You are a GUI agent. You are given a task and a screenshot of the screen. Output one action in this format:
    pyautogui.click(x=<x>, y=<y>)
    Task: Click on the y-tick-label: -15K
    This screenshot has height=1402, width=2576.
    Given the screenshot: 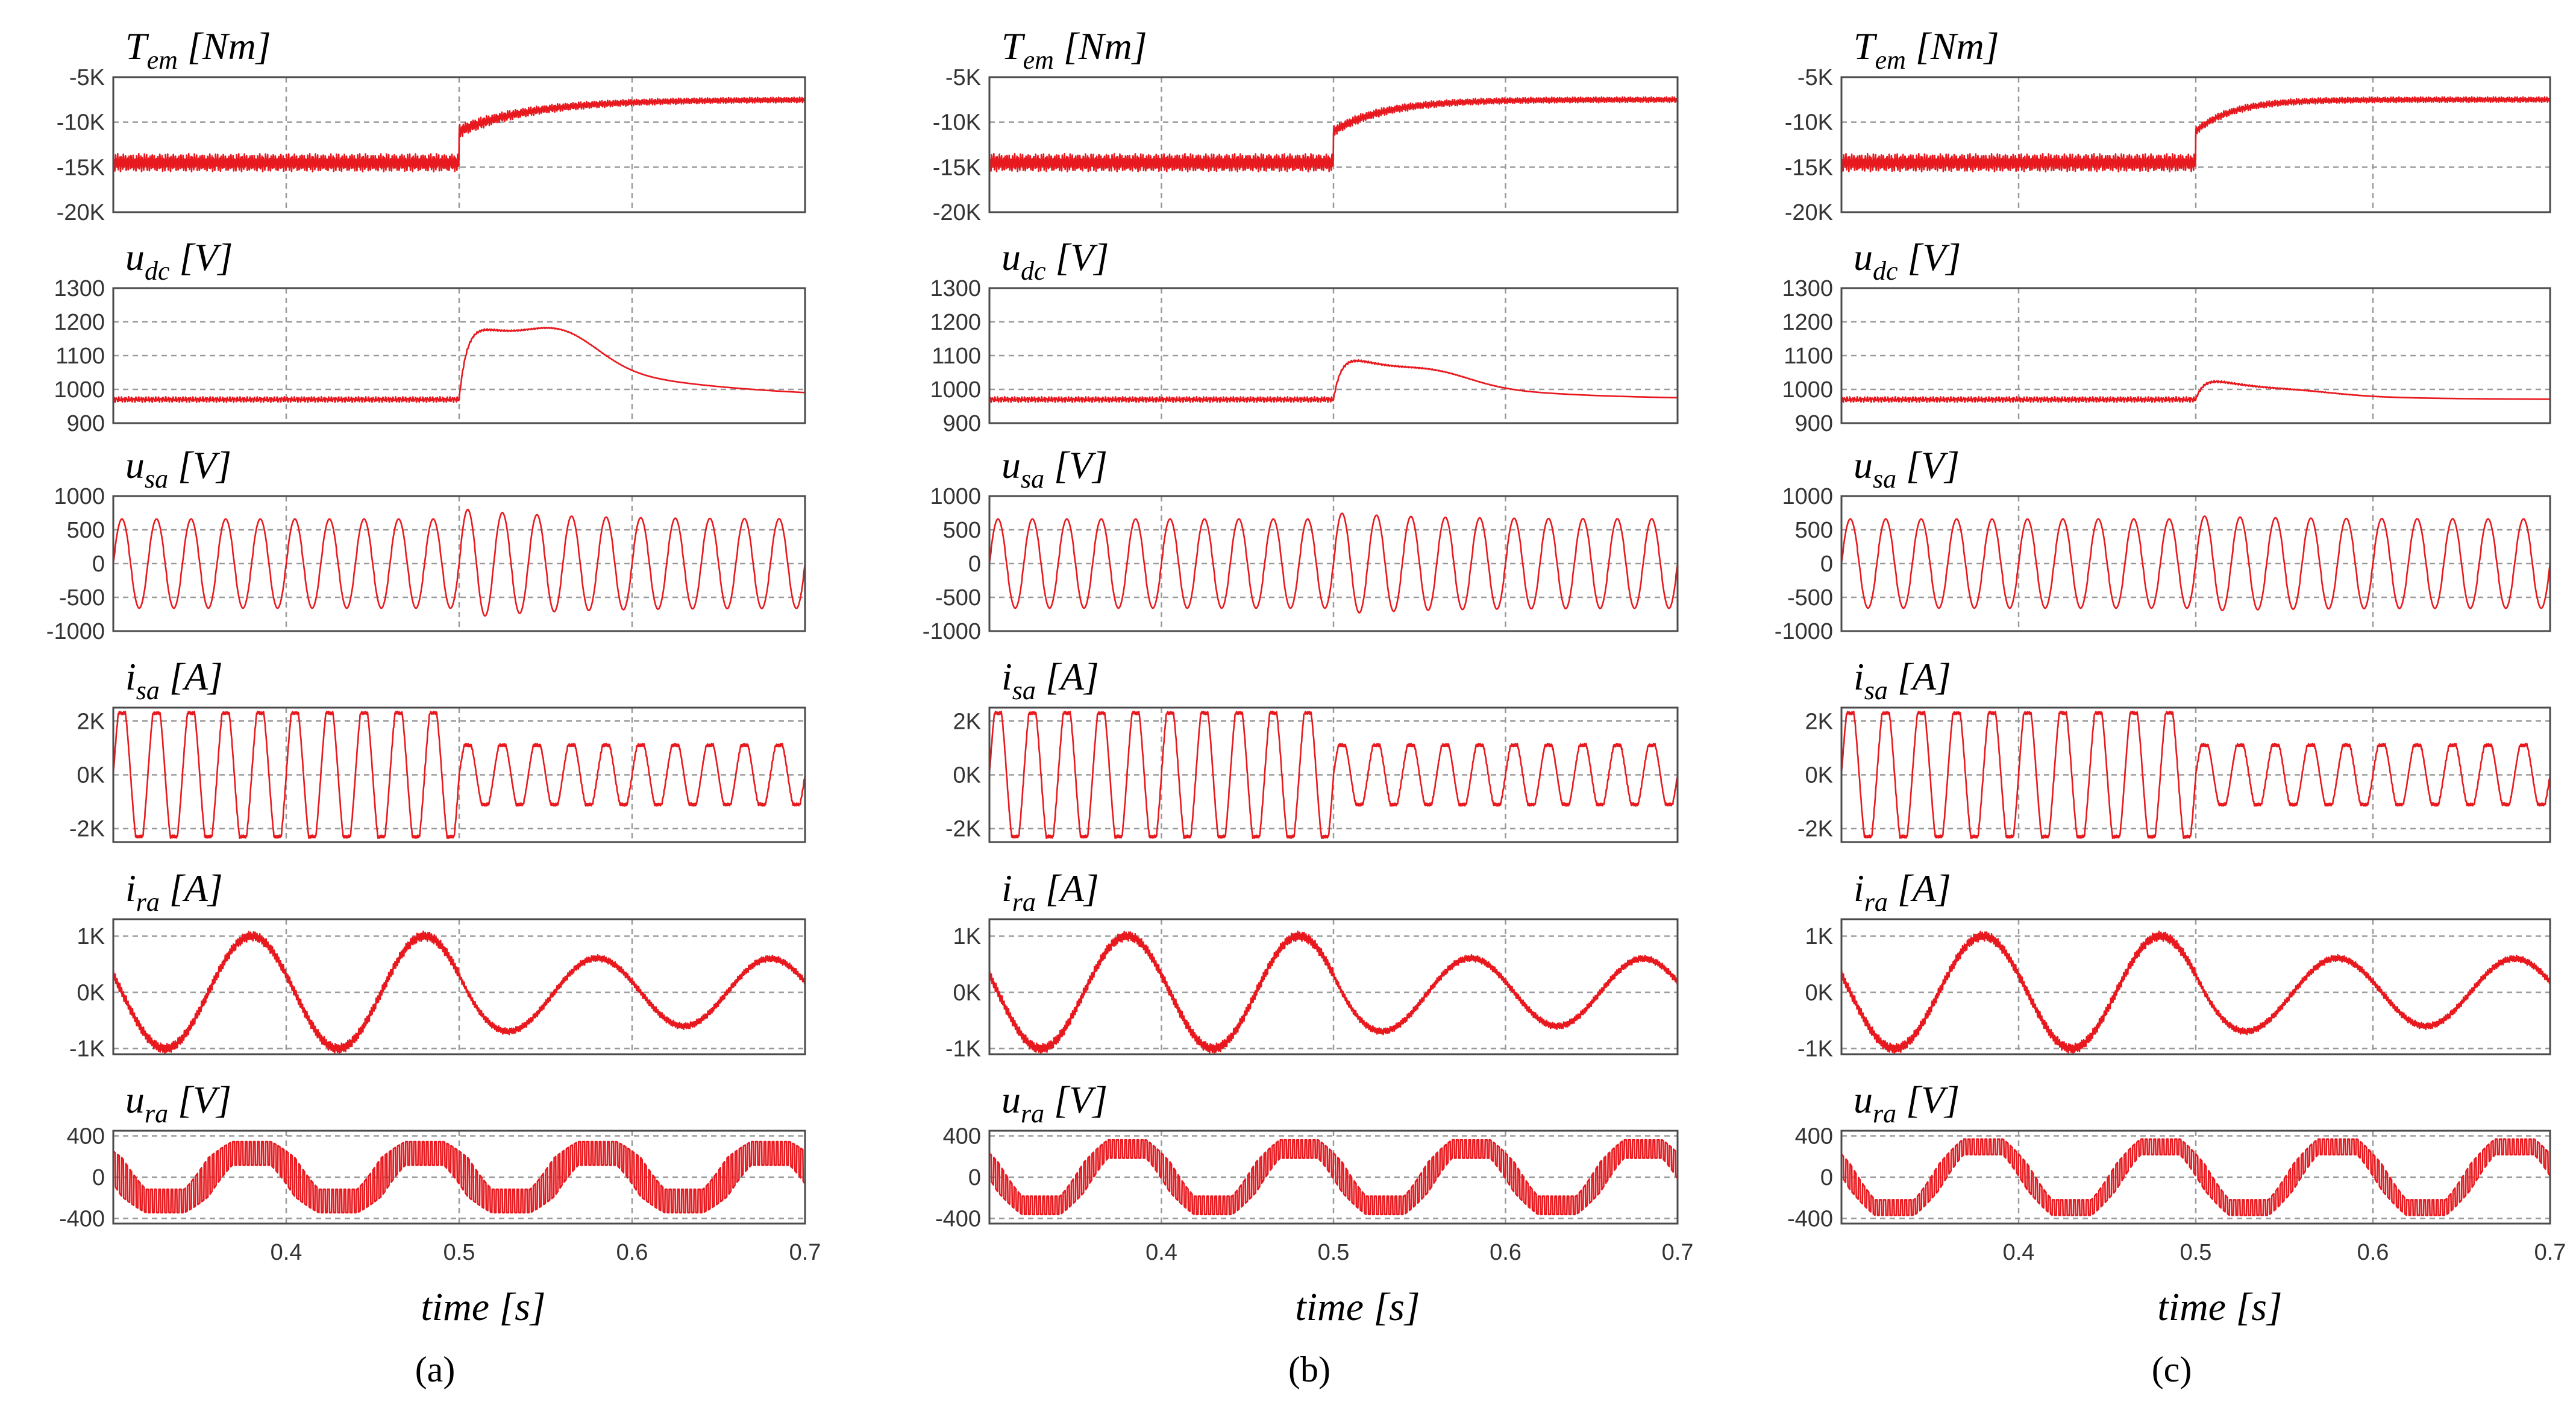 What is the action you would take?
    pyautogui.click(x=957, y=167)
    